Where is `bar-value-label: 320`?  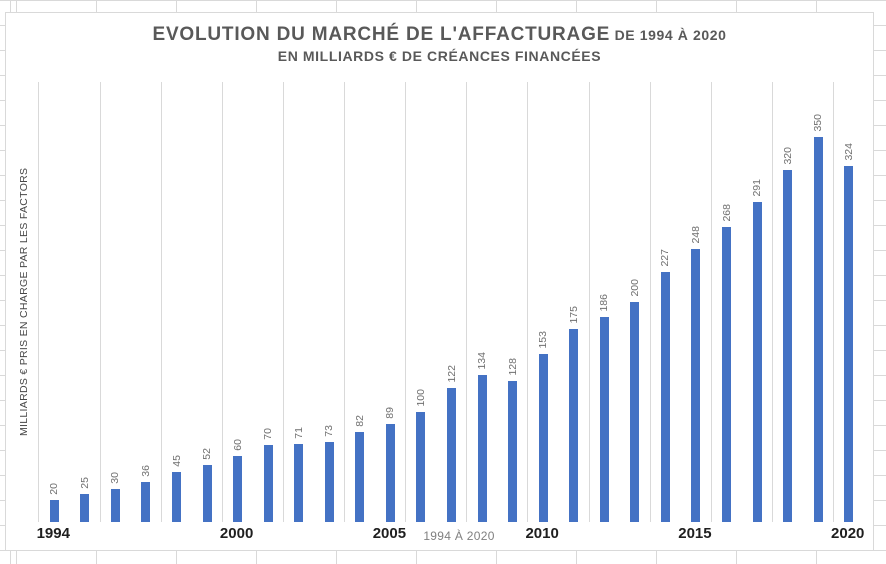 bar-value-label: 320 is located at coordinates (787, 156).